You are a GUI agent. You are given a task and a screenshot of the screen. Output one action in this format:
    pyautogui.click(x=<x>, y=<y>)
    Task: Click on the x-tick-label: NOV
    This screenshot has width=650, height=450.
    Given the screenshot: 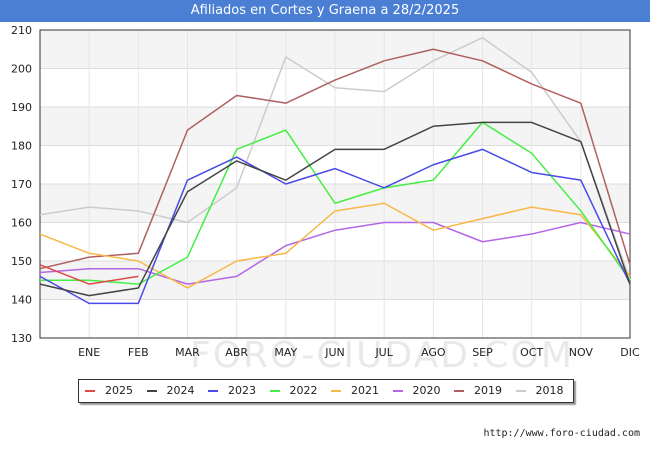 What is the action you would take?
    pyautogui.click(x=581, y=352)
    